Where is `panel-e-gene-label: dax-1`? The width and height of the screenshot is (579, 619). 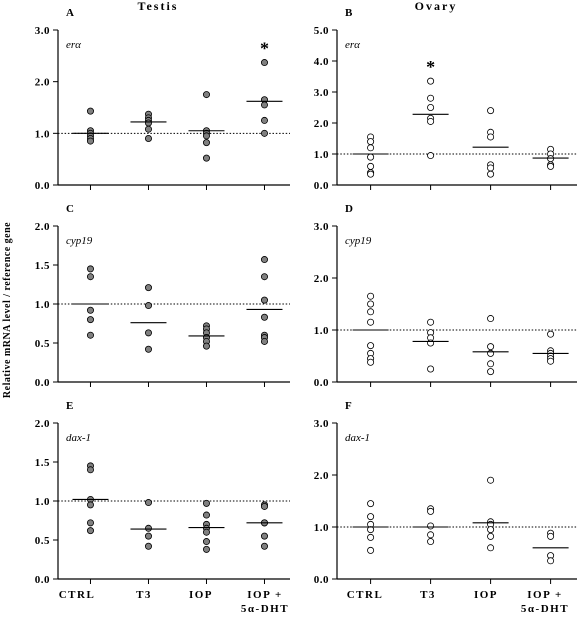 panel-e-gene-label: dax-1 is located at coordinates (78, 438).